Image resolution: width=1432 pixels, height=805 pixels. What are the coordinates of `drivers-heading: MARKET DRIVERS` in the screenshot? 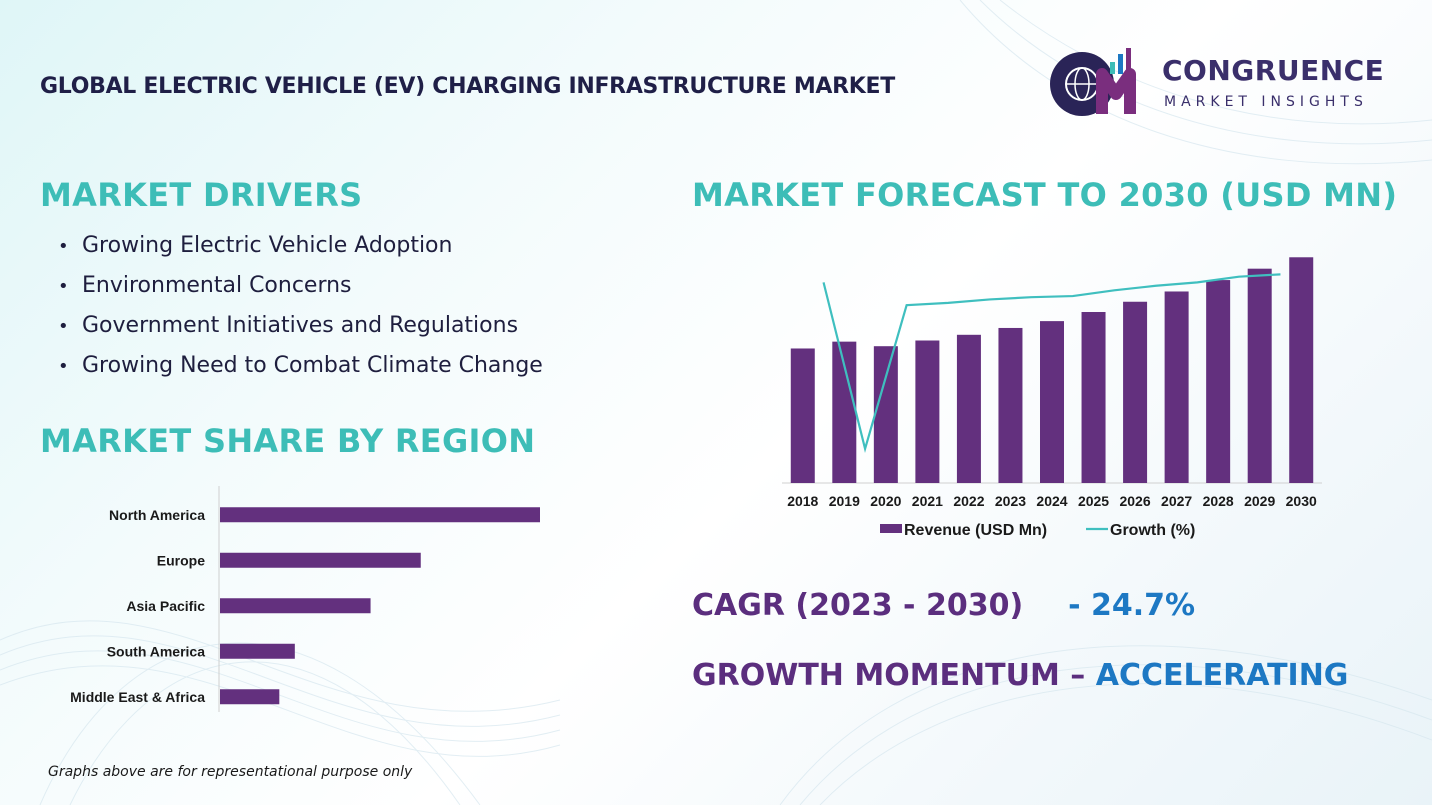 It's located at (201, 195).